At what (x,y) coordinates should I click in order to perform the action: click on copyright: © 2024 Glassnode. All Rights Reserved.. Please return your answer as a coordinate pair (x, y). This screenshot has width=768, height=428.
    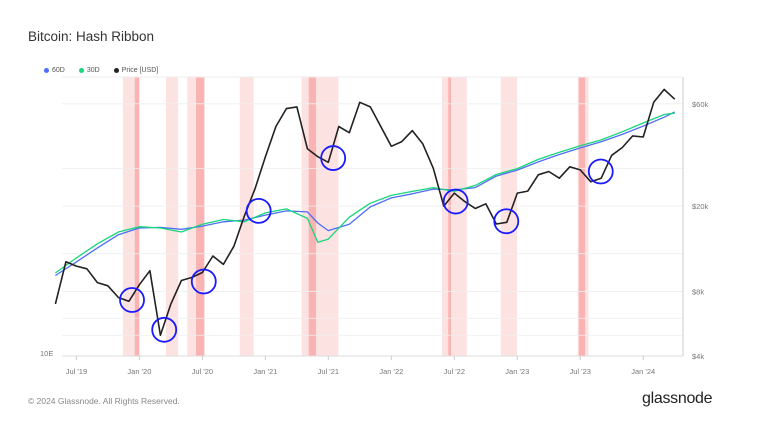
    Looking at the image, I should click on (104, 401).